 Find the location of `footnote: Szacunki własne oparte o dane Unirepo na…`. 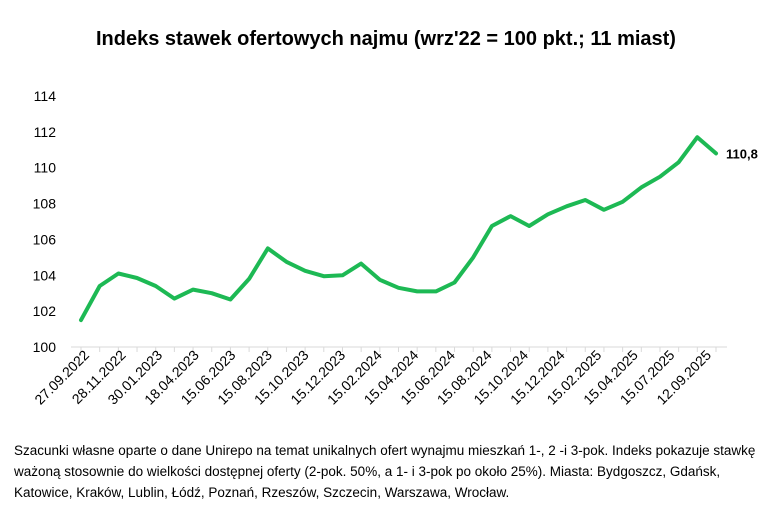

footnote: Szacunki własne oparte o dane Unirepo na… is located at coordinates (385, 471).